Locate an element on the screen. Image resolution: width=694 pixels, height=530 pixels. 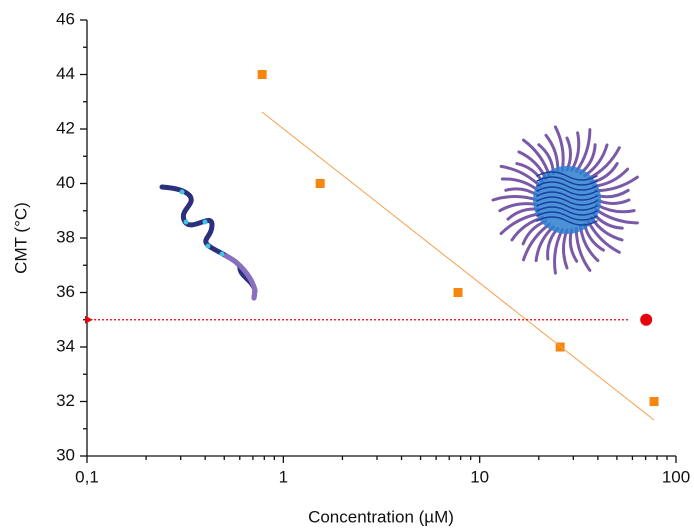
x-axis-label: Concentration (µM) is located at coordinates (381, 516).